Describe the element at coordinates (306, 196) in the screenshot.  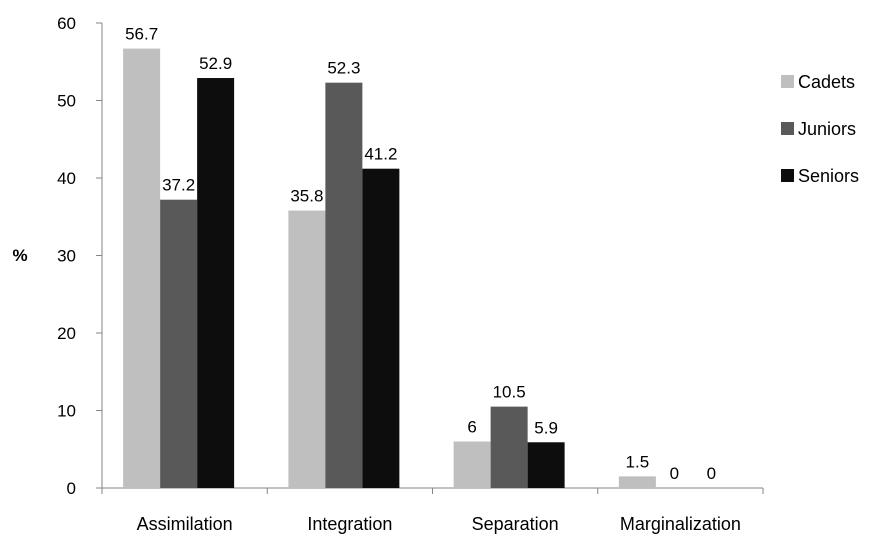
I see `data-label: 35.8` at that location.